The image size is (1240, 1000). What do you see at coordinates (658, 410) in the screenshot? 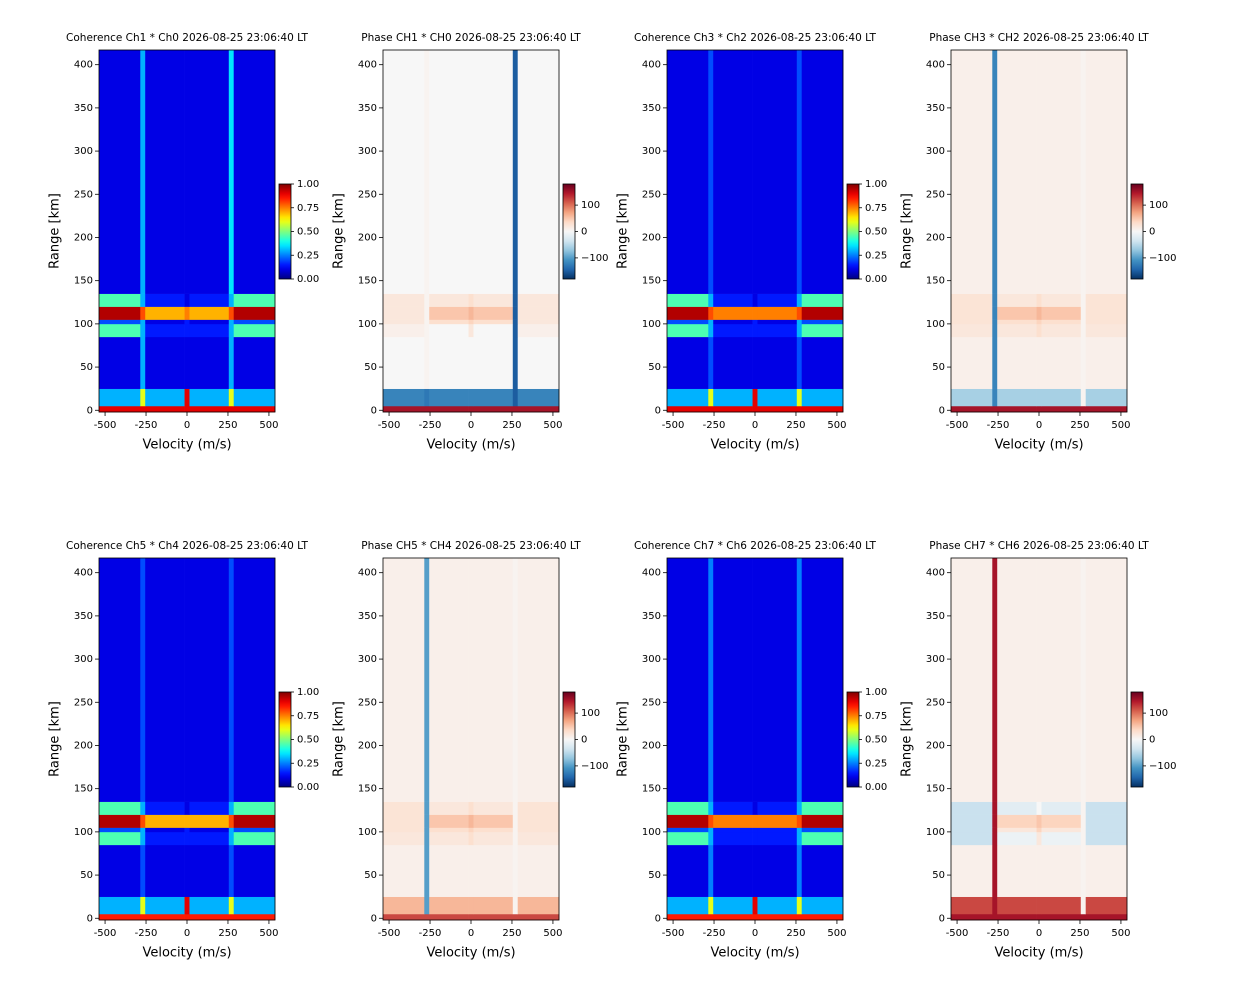
I see `y-tick-label: 0` at bounding box center [658, 410].